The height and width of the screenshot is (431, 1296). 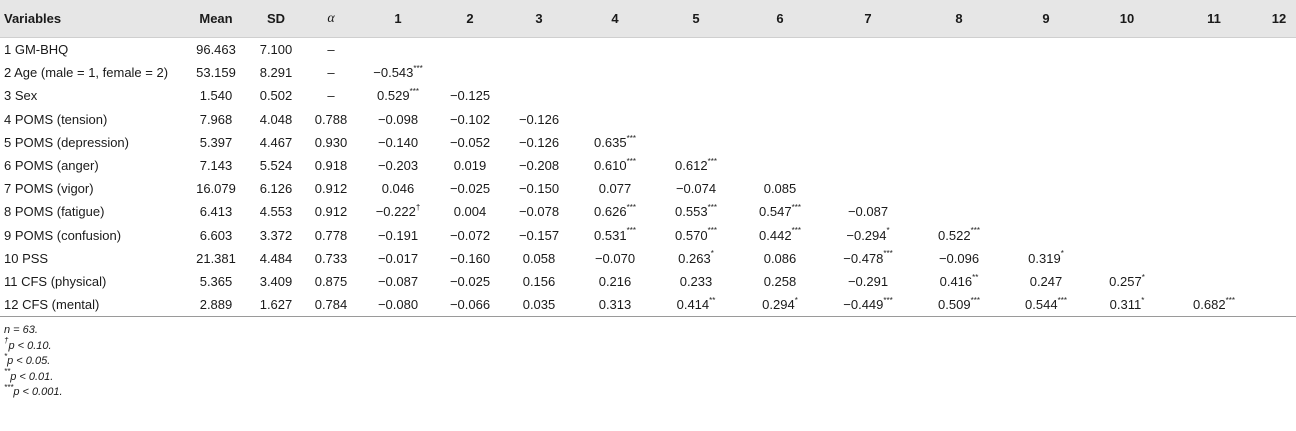 I want to click on correlation-value: 0.019, so click(x=470, y=166).